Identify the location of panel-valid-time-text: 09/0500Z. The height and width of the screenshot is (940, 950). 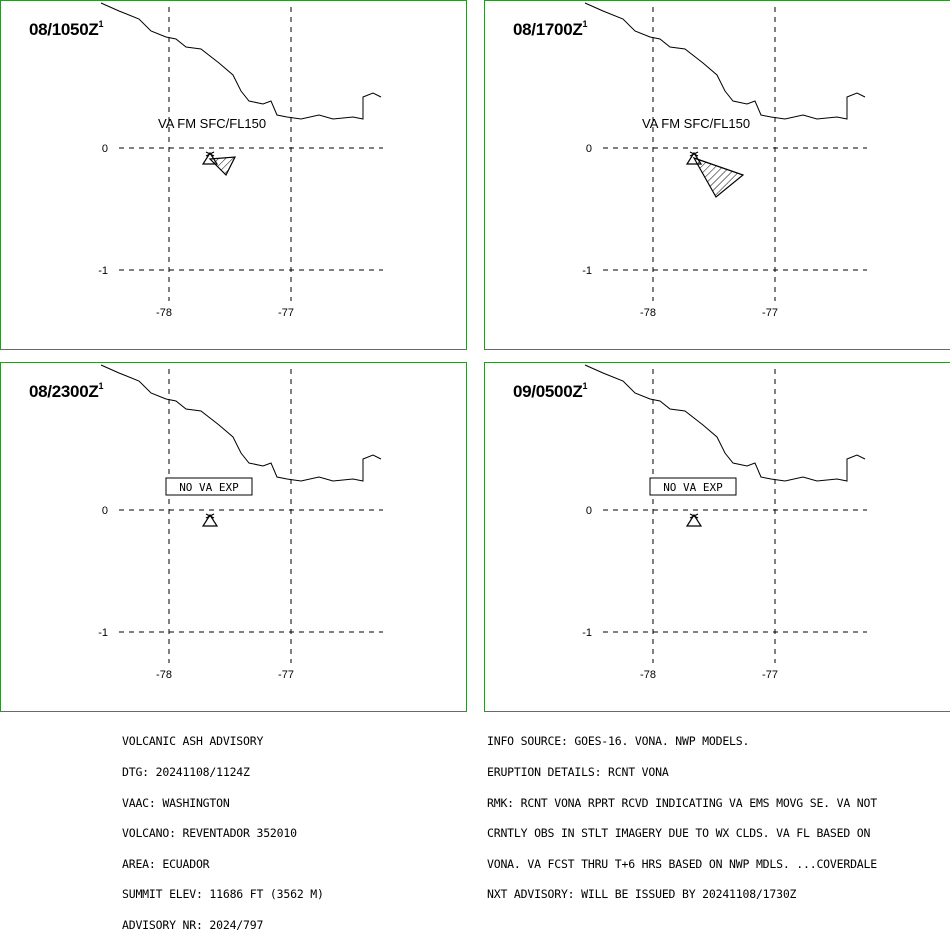
(548, 391).